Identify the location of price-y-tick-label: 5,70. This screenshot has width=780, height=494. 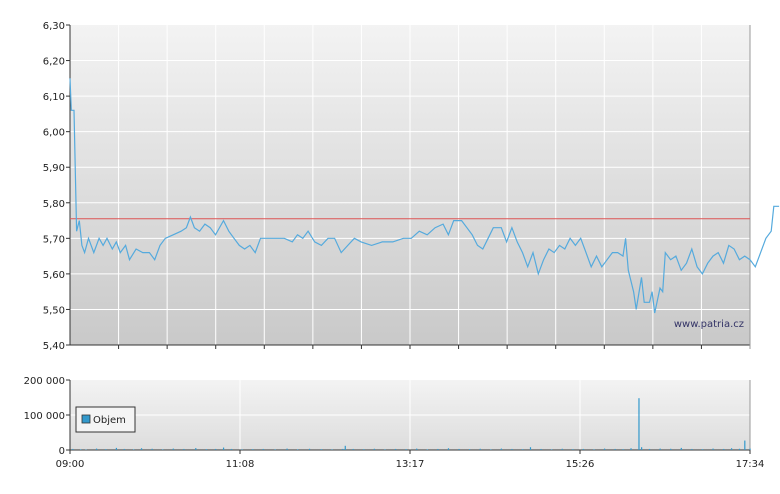
(54, 239).